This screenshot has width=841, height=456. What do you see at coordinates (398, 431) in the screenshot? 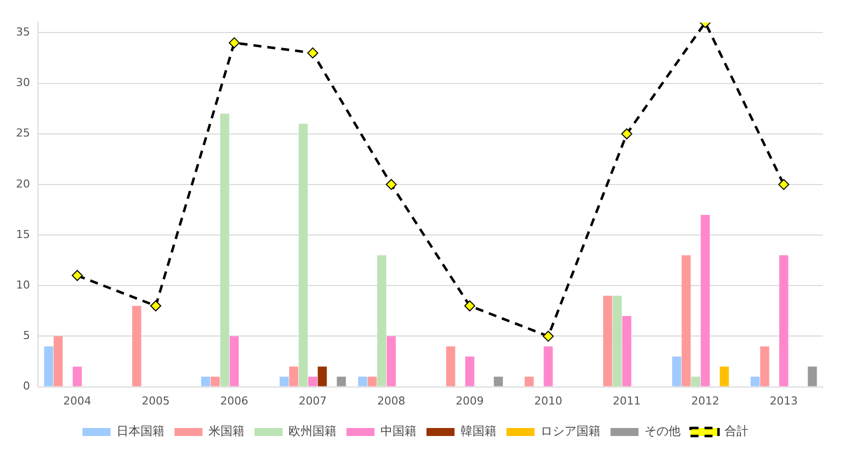
I see `legend-label: 中国籍` at bounding box center [398, 431].